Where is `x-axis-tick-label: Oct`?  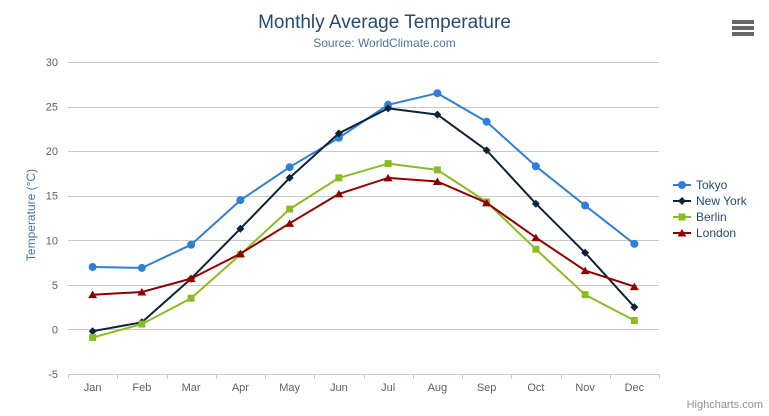
x-axis-tick-label: Oct is located at coordinates (535, 388).